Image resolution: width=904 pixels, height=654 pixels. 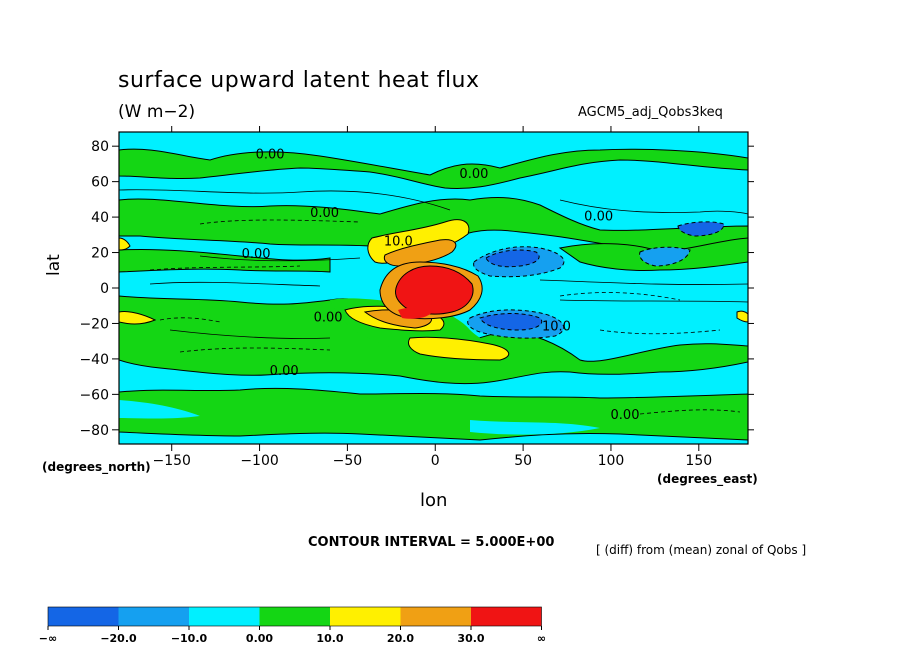 What do you see at coordinates (96, 467) in the screenshot?
I see `y-units-label: (degrees_north)` at bounding box center [96, 467].